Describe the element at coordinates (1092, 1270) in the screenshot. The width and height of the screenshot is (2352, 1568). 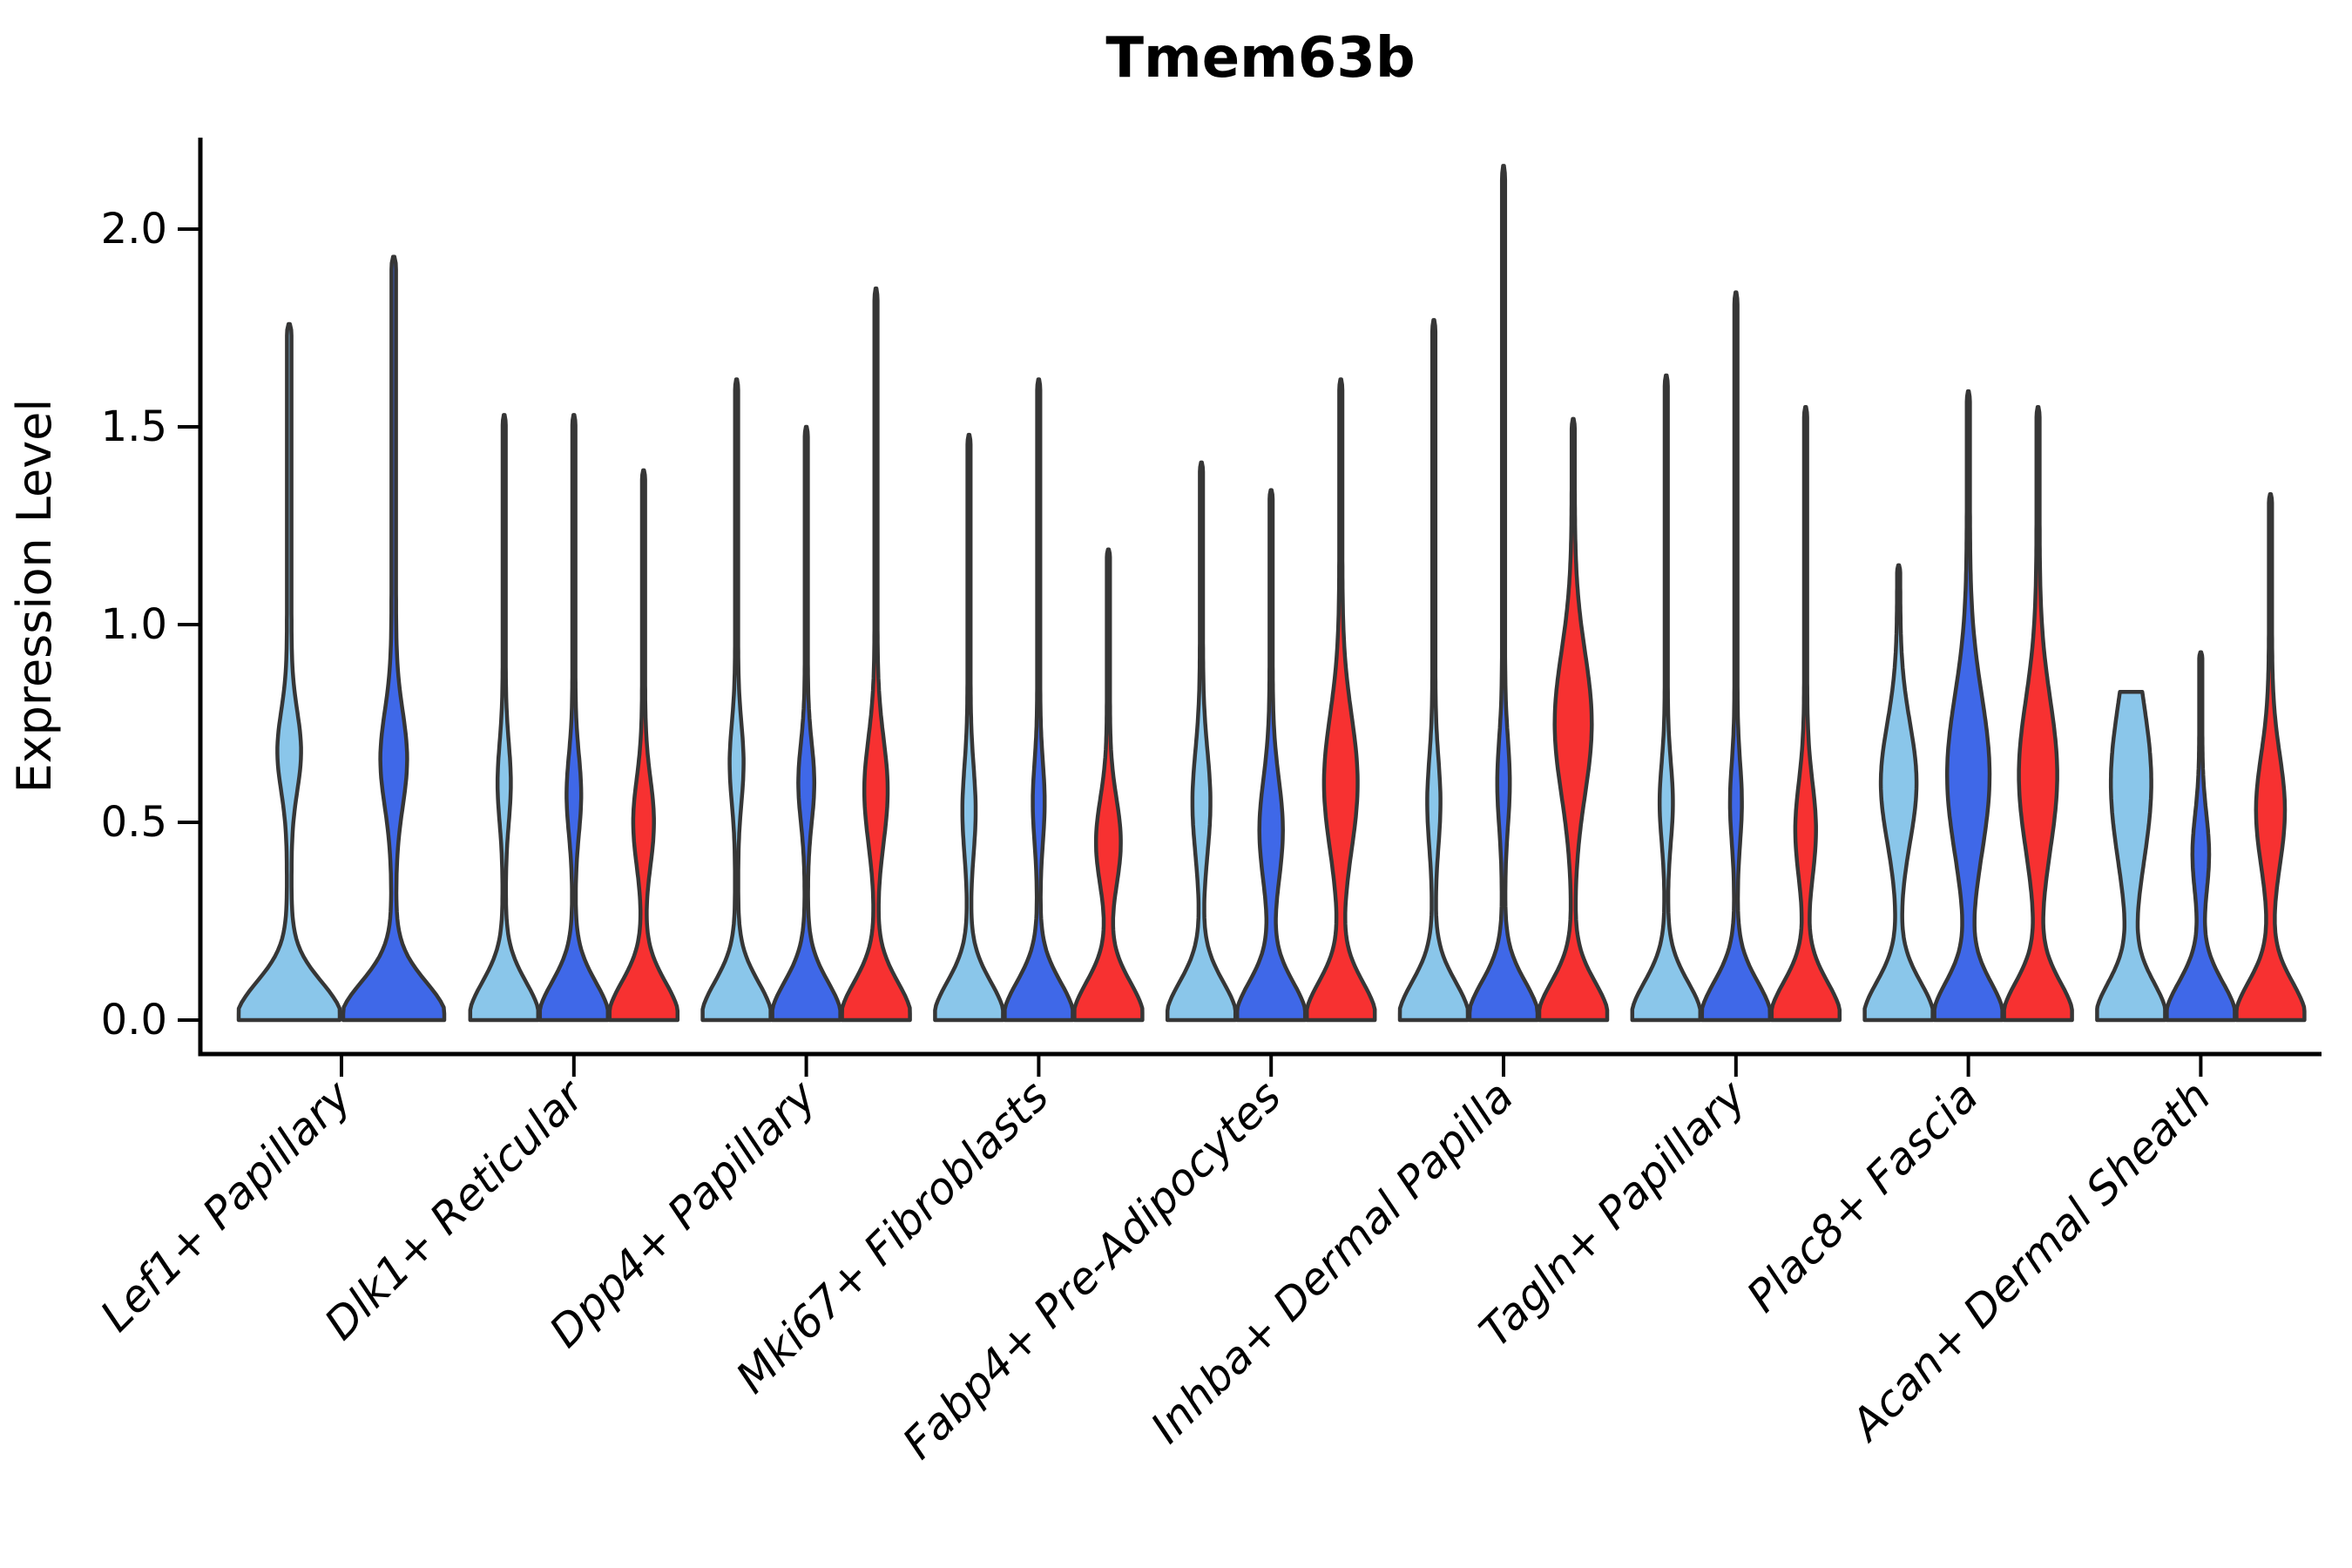
I see `x-tick-label: Fabp4+ Pre-Adipocytes` at that location.